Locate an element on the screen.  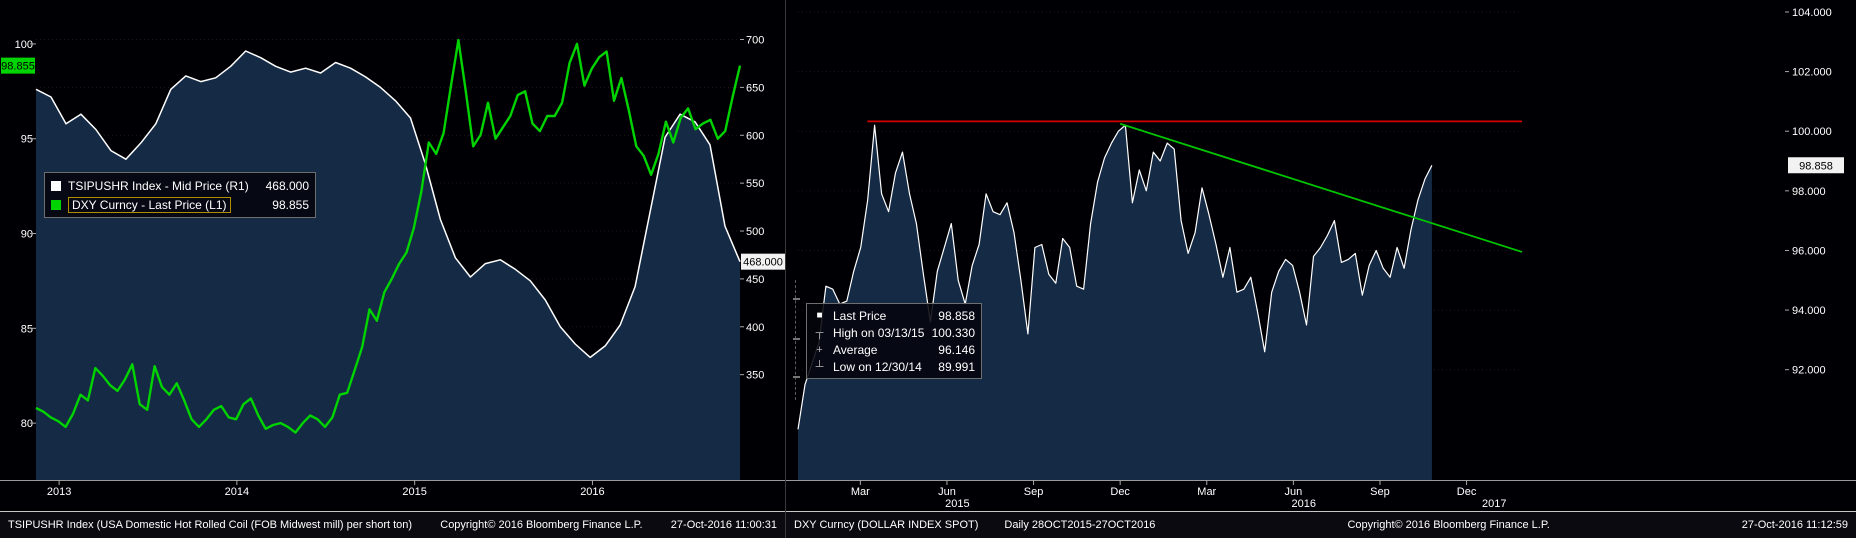
svg-text: 85 is located at coordinates (27, 329).